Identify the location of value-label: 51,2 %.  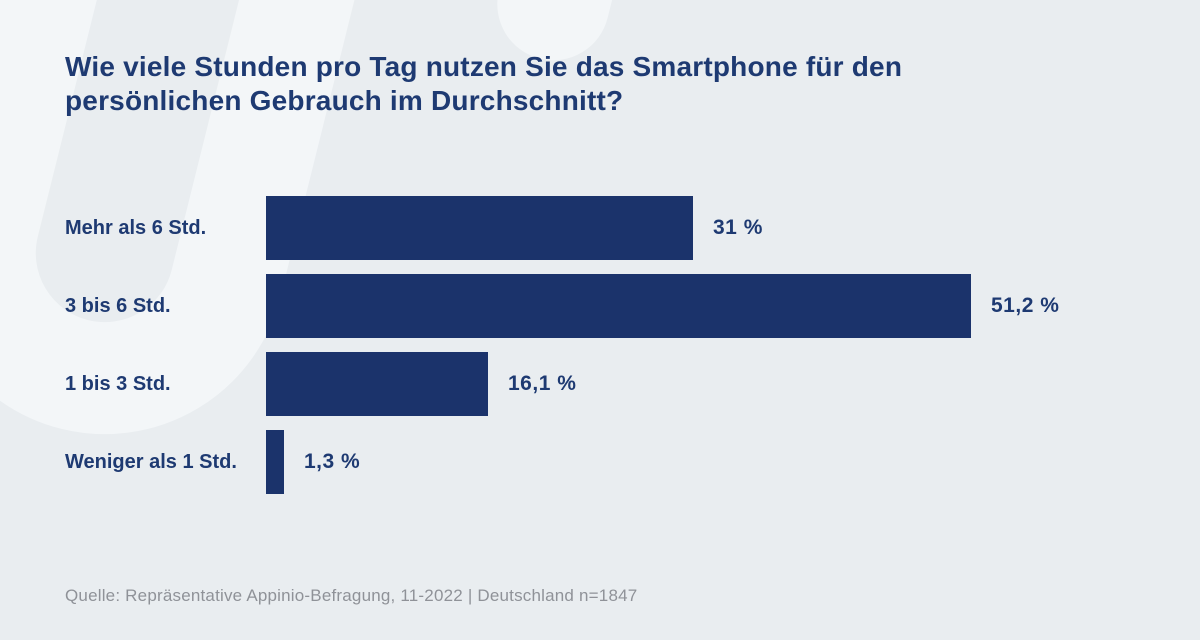
(1025, 305).